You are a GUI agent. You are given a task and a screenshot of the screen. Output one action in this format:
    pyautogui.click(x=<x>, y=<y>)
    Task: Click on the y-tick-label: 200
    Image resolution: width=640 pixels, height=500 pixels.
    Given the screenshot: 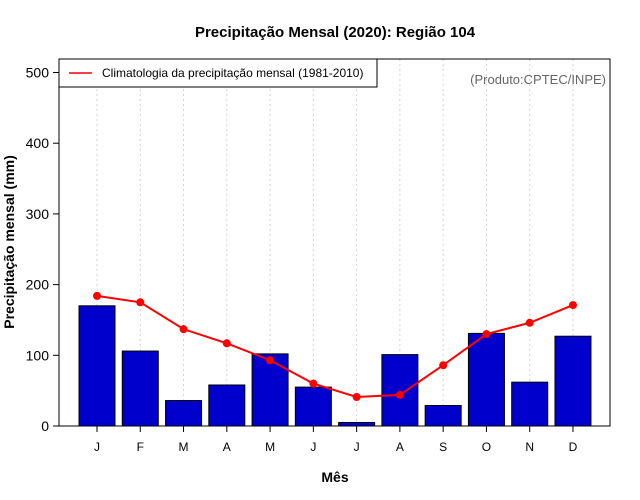 What is the action you would take?
    pyautogui.click(x=38, y=285)
    